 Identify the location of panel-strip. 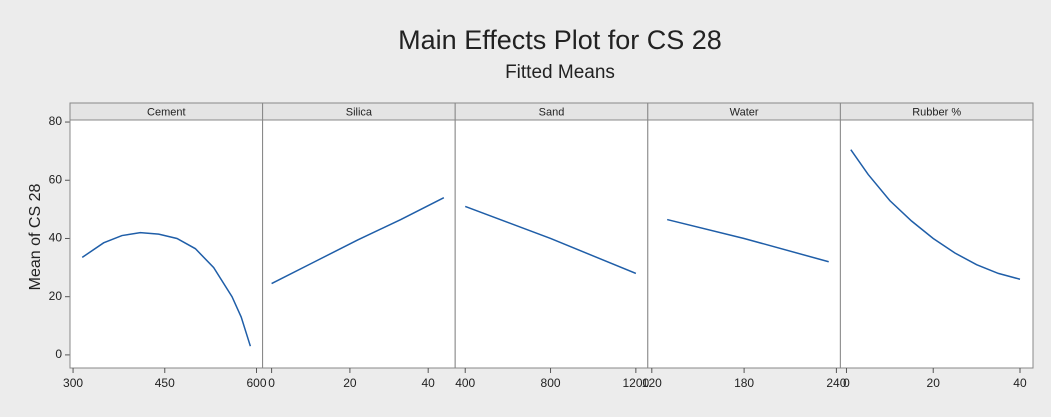
(936, 111).